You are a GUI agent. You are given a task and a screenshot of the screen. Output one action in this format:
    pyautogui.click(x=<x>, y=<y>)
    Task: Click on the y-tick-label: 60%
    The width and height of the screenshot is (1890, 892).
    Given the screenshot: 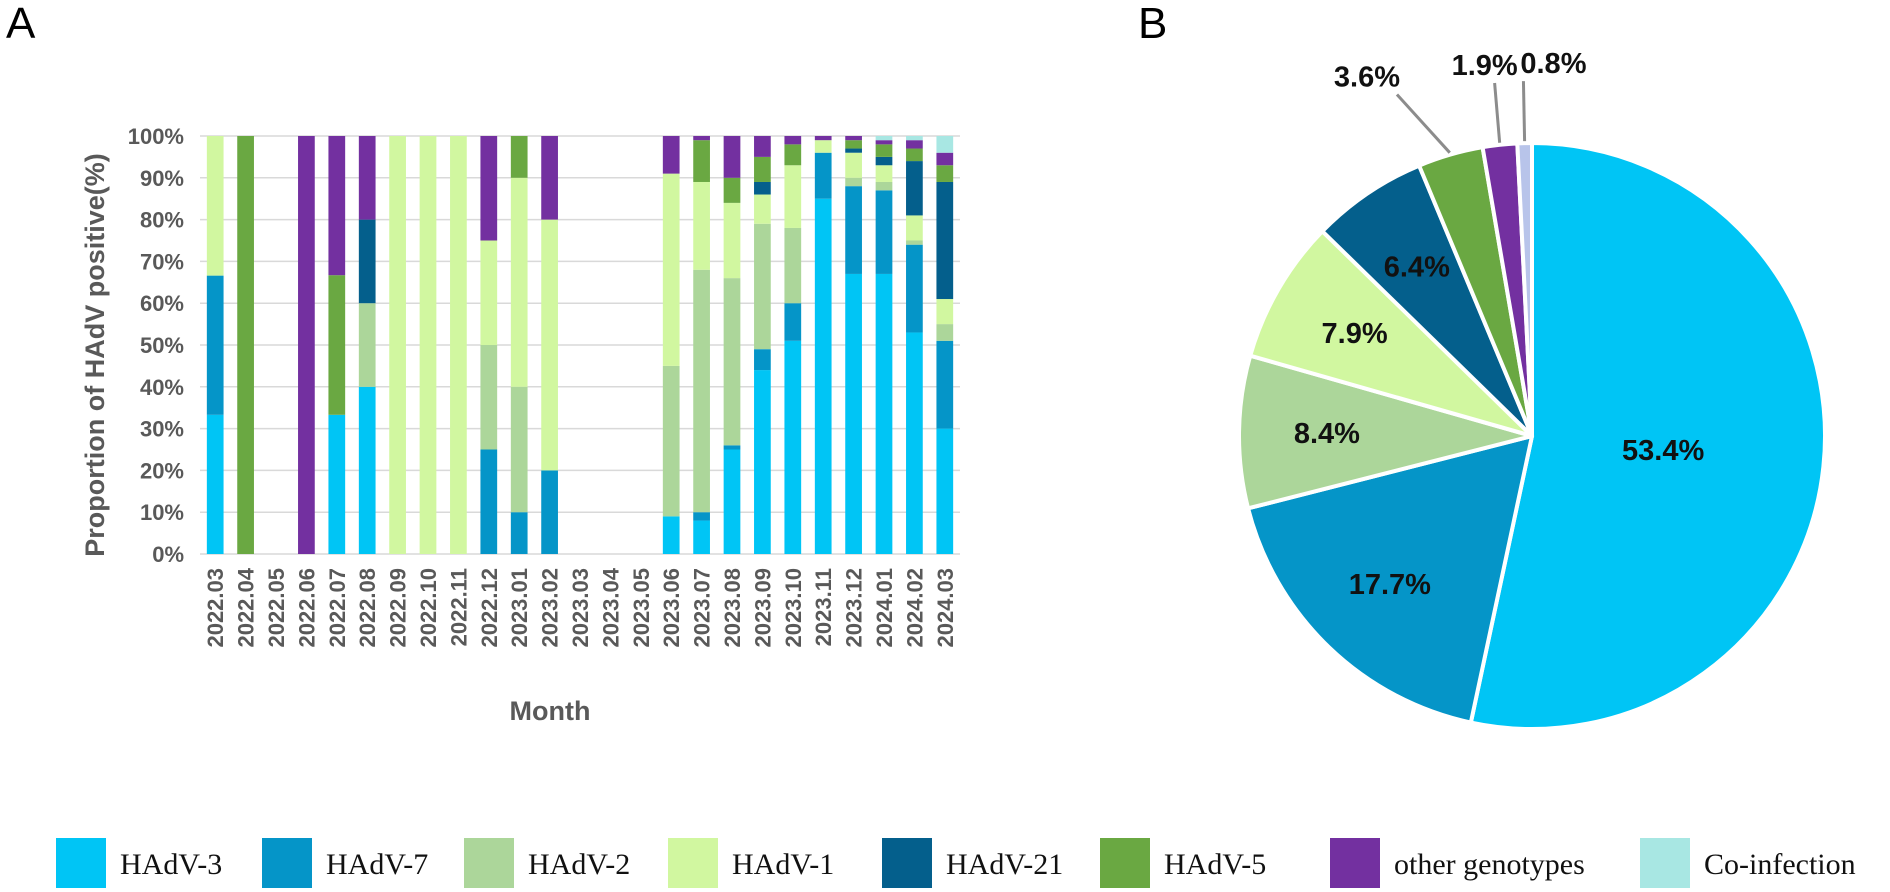 What is the action you would take?
    pyautogui.click(x=162, y=303)
    